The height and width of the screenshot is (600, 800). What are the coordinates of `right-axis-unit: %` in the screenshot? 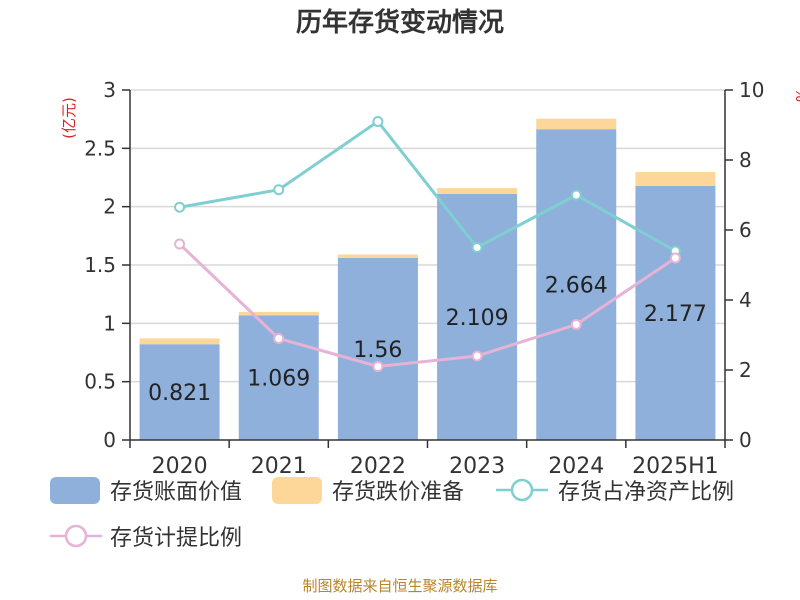 It's located at (796, 95).